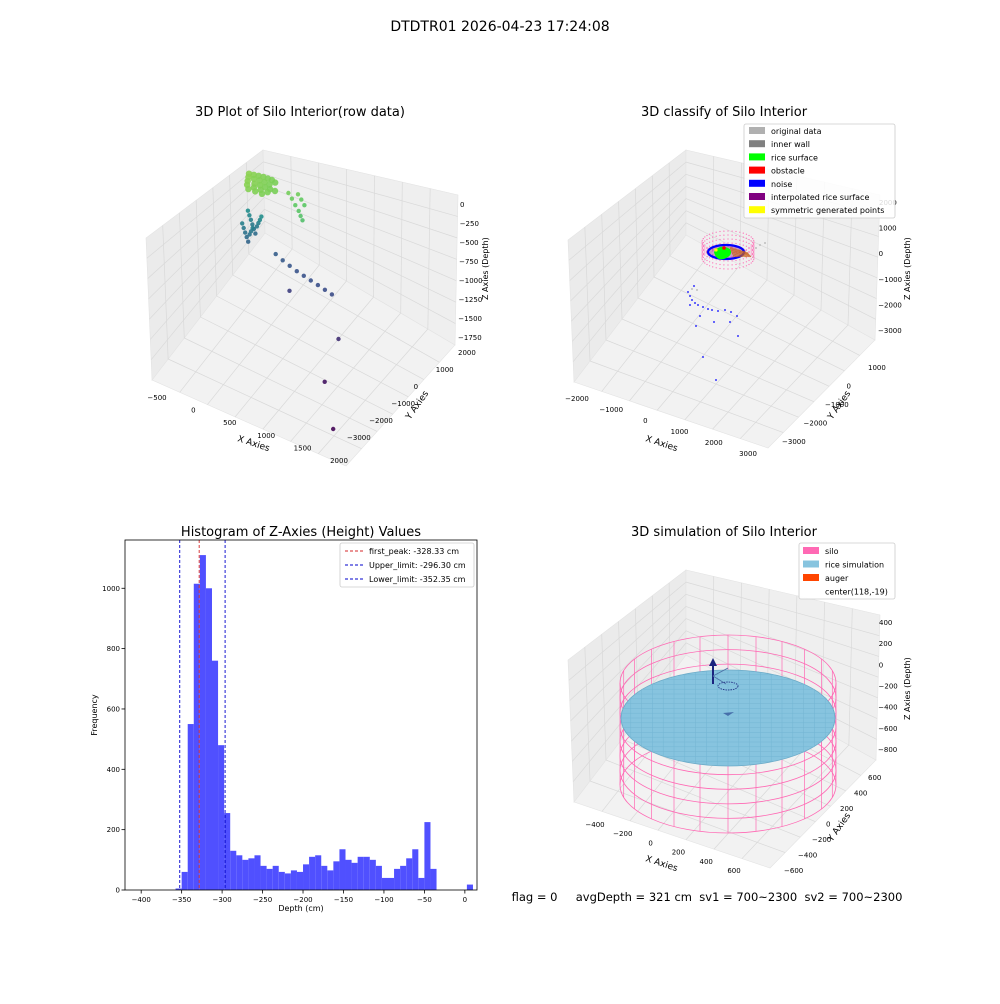  Describe the element at coordinates (359, 438) in the screenshot. I see `y-tick-label: −3000` at that location.